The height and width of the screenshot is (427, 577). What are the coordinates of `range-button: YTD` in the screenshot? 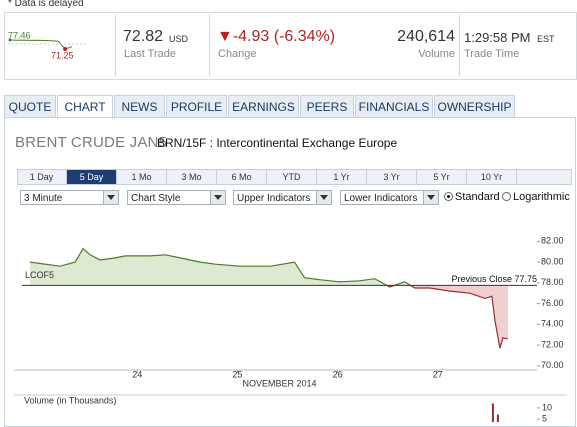 It's located at (292, 177).